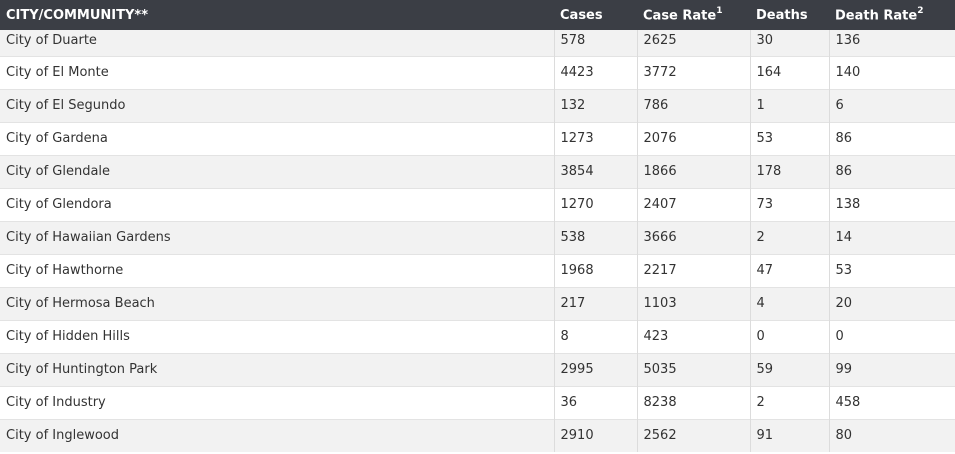  I want to click on cell-death-rate: 458, so click(892, 402).